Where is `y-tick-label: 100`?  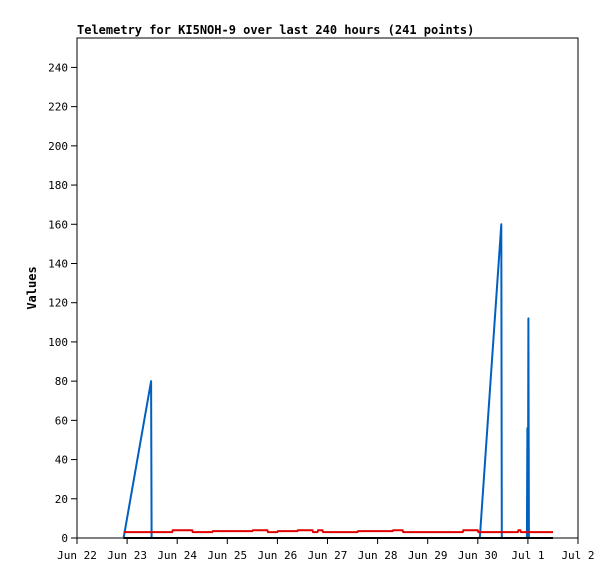
y-tick-label: 100 is located at coordinates (58, 342).